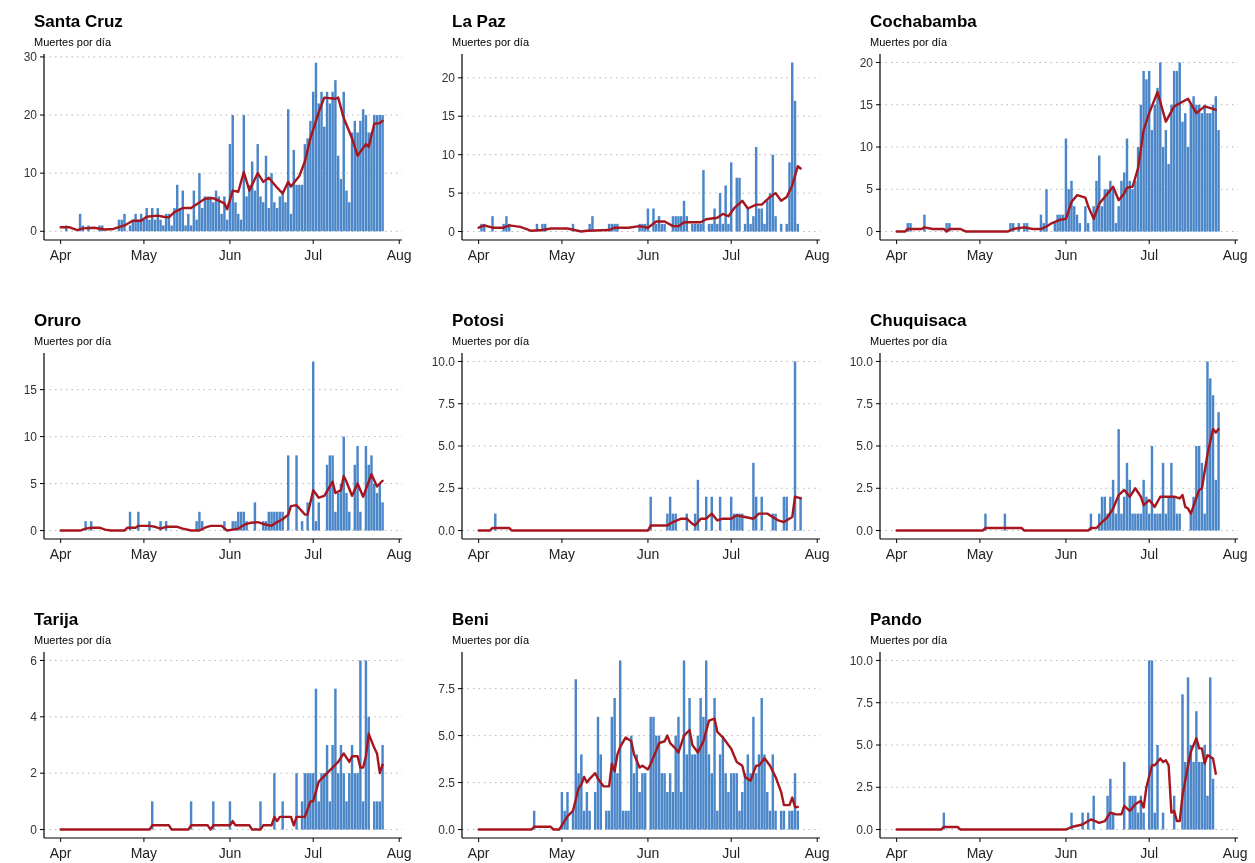  What do you see at coordinates (56, 619) in the screenshot?
I see `chart-title: Tarija` at bounding box center [56, 619].